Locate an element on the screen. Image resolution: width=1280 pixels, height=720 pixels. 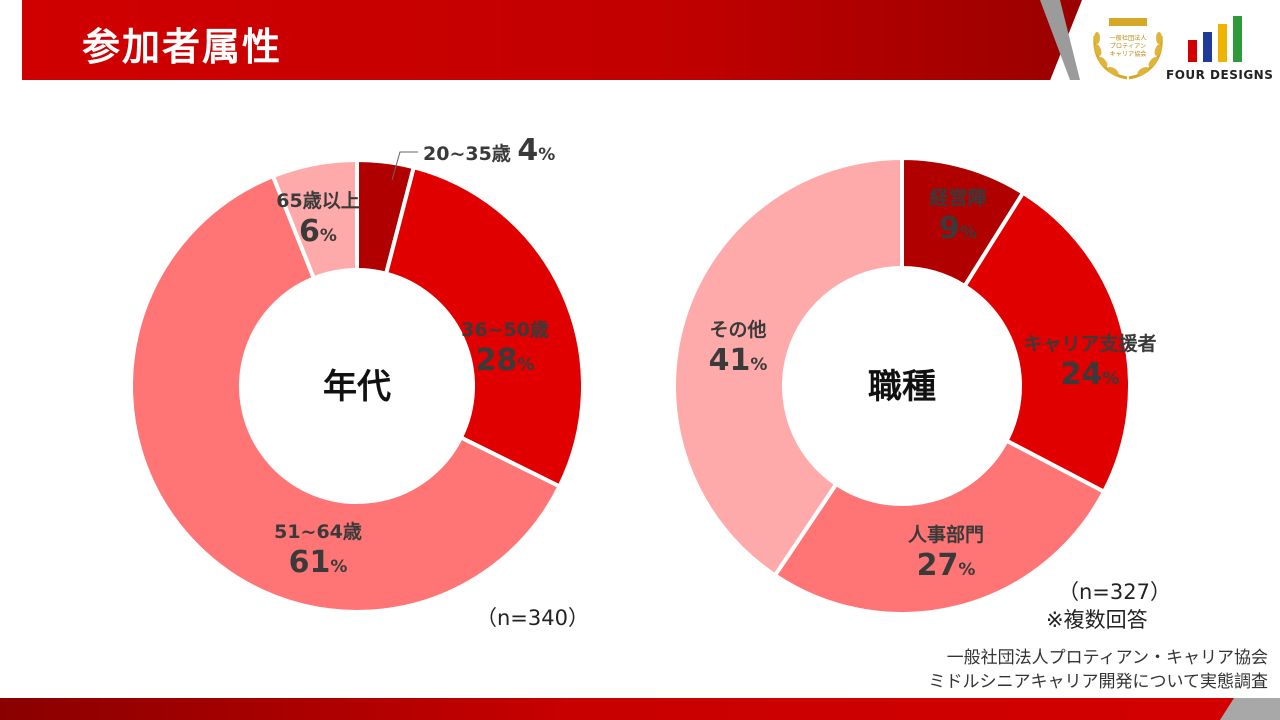
segment-category-label: キャリア支援者 is located at coordinates (1089, 343).